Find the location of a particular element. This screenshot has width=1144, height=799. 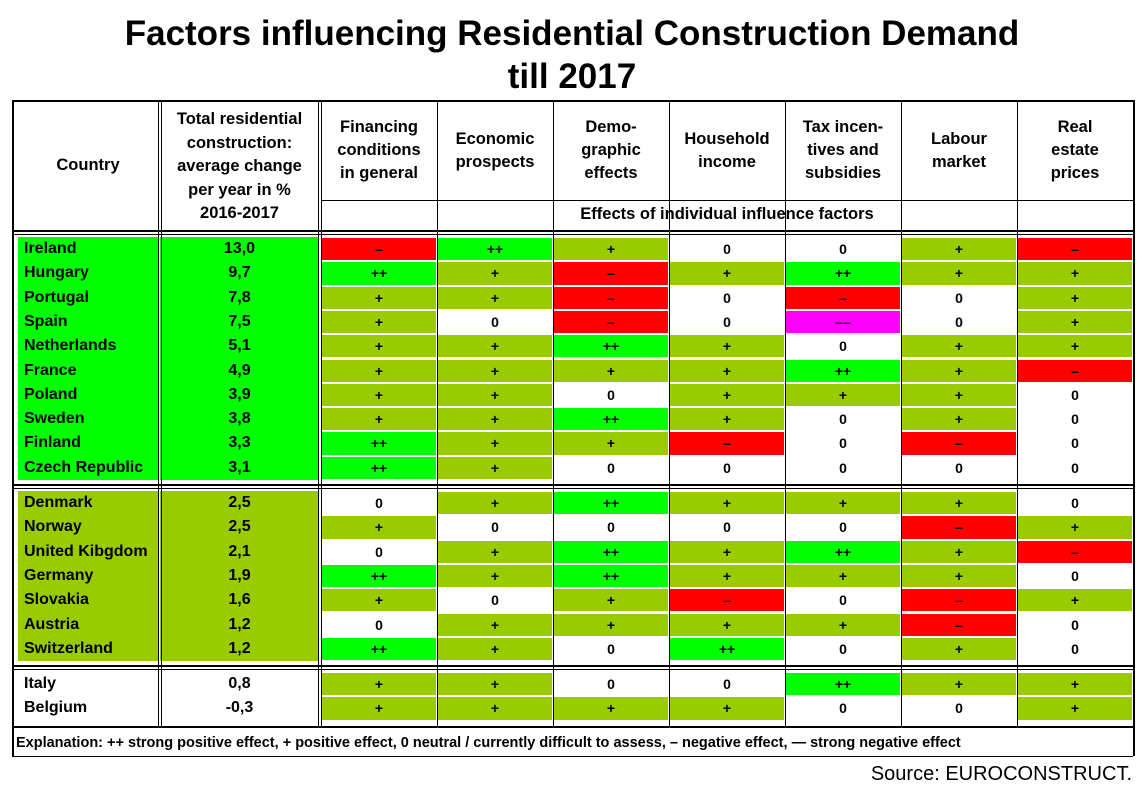

header-factor-5-line: Tax incen- is located at coordinates (843, 127).